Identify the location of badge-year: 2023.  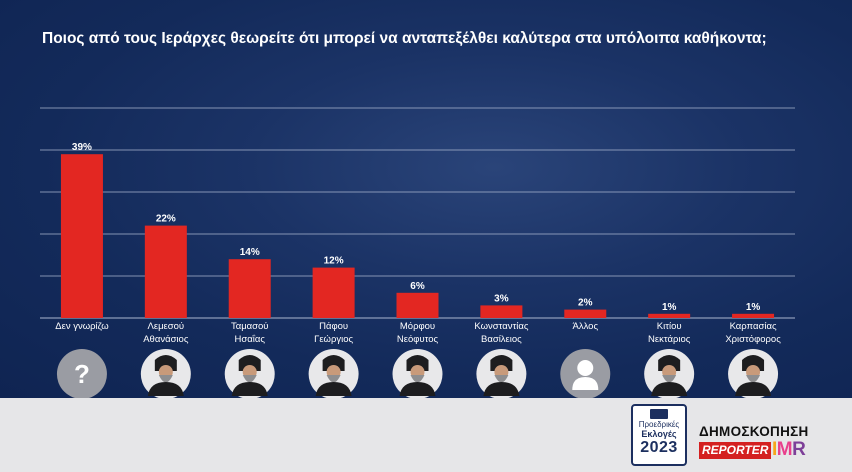
(659, 447).